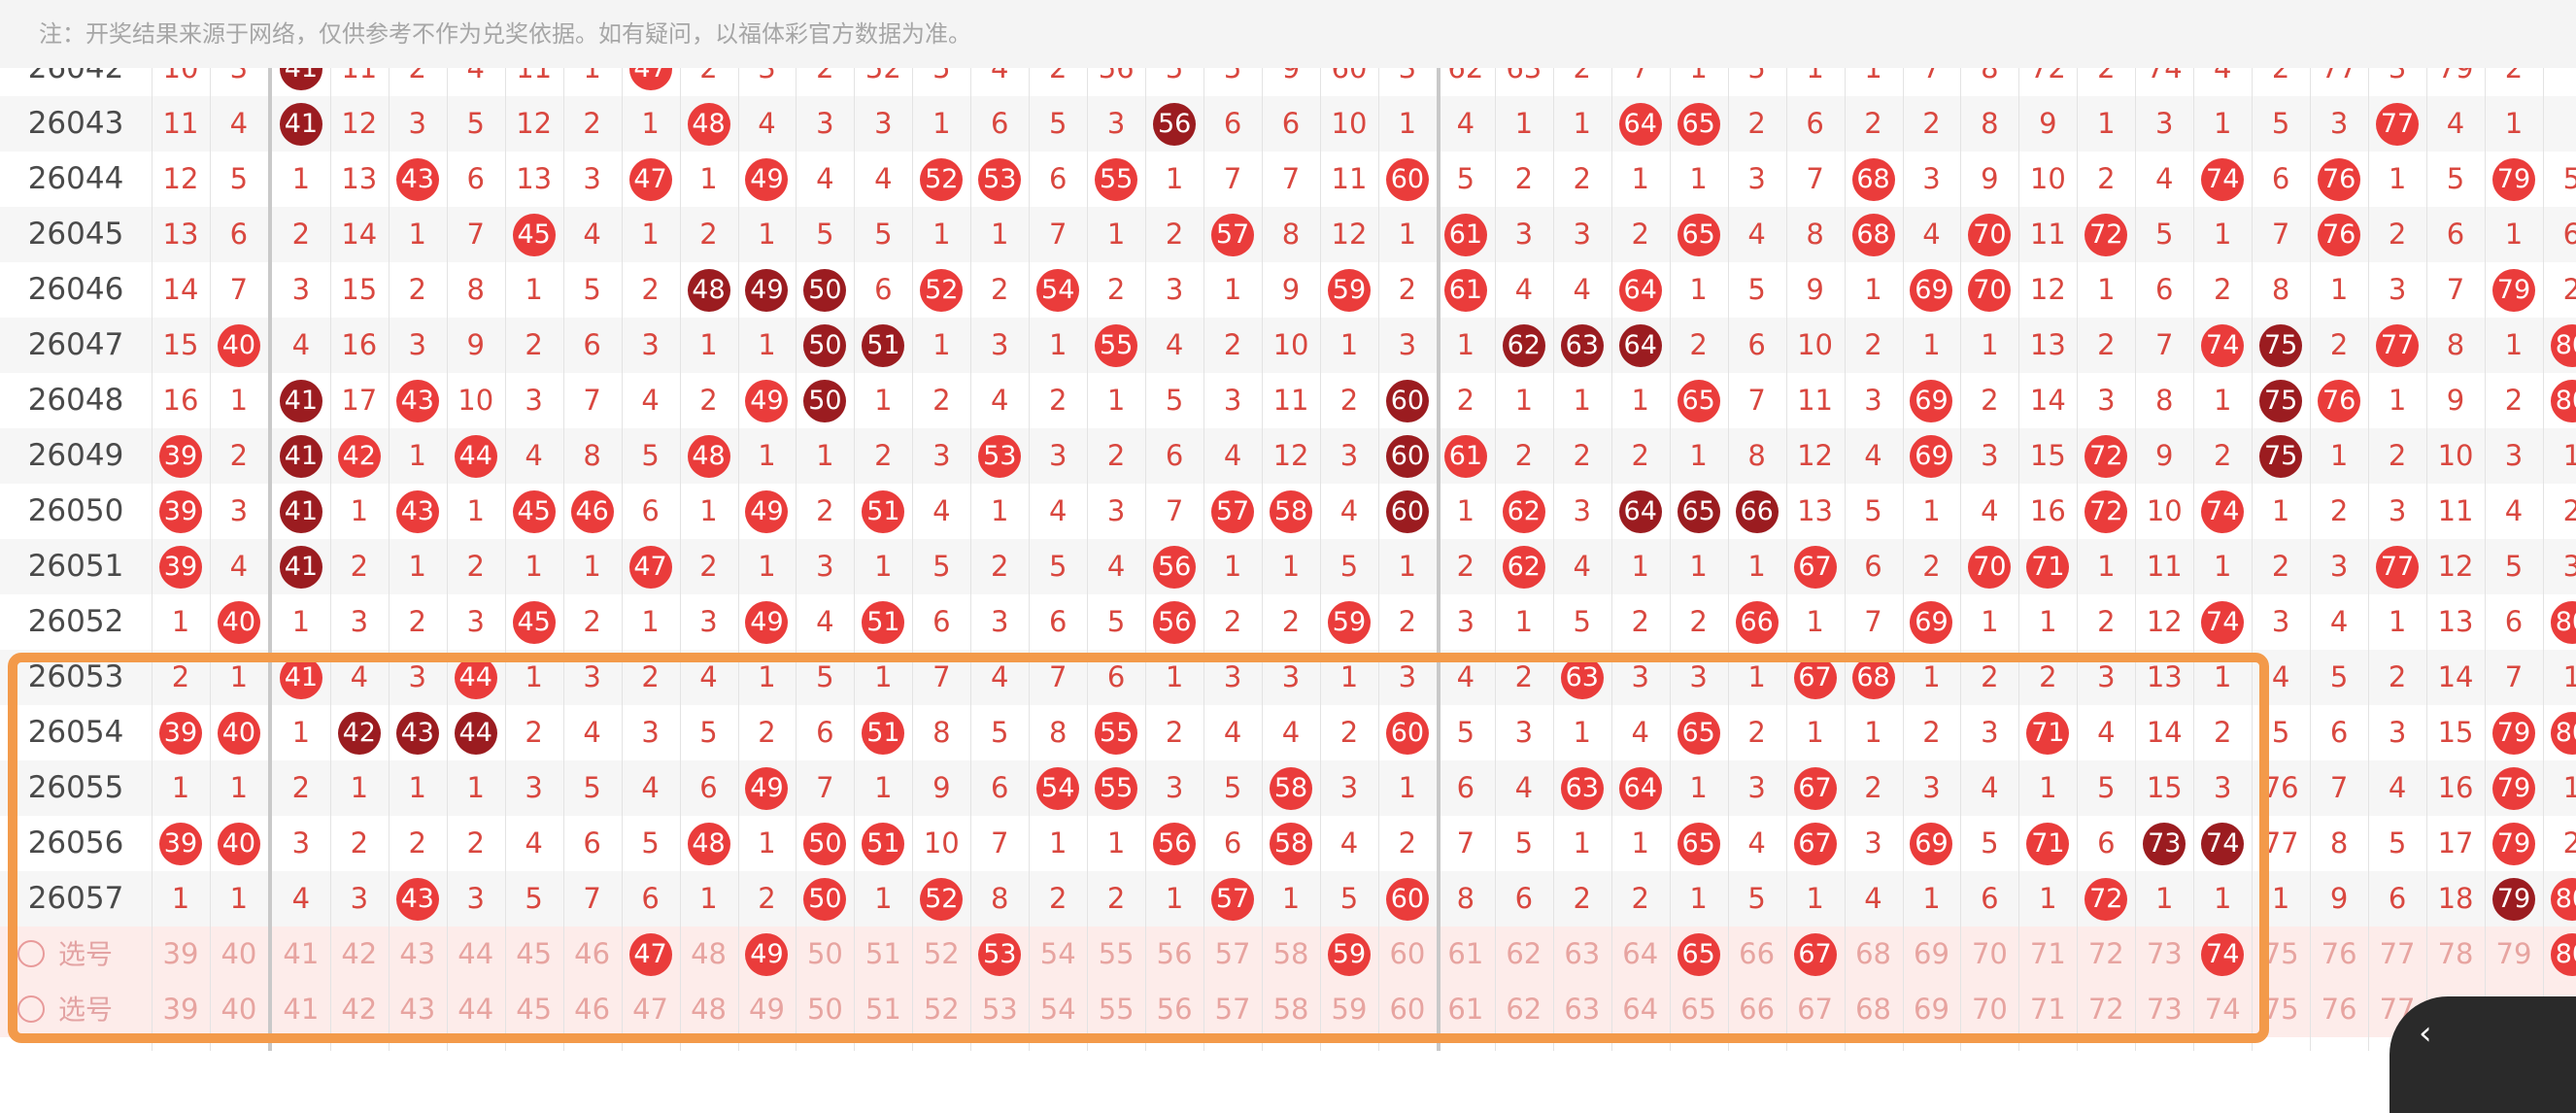  Describe the element at coordinates (999, 1009) in the screenshot. I see `pick-row-miss-count: 53` at that location.